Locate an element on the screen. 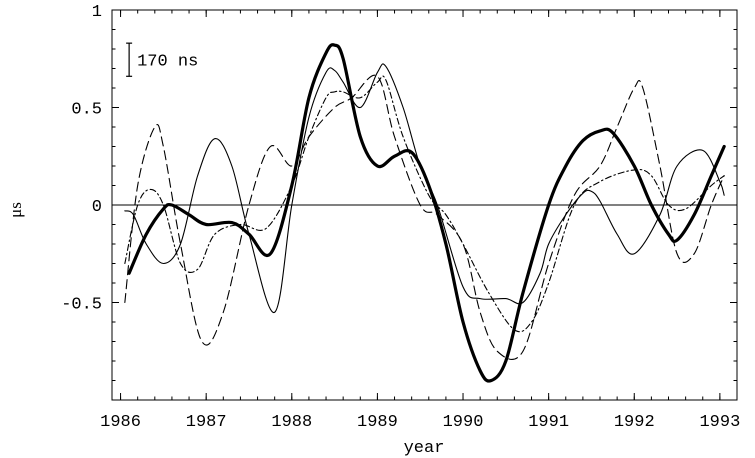 The image size is (755, 458). x-tick-label: 1988 is located at coordinates (291, 422).